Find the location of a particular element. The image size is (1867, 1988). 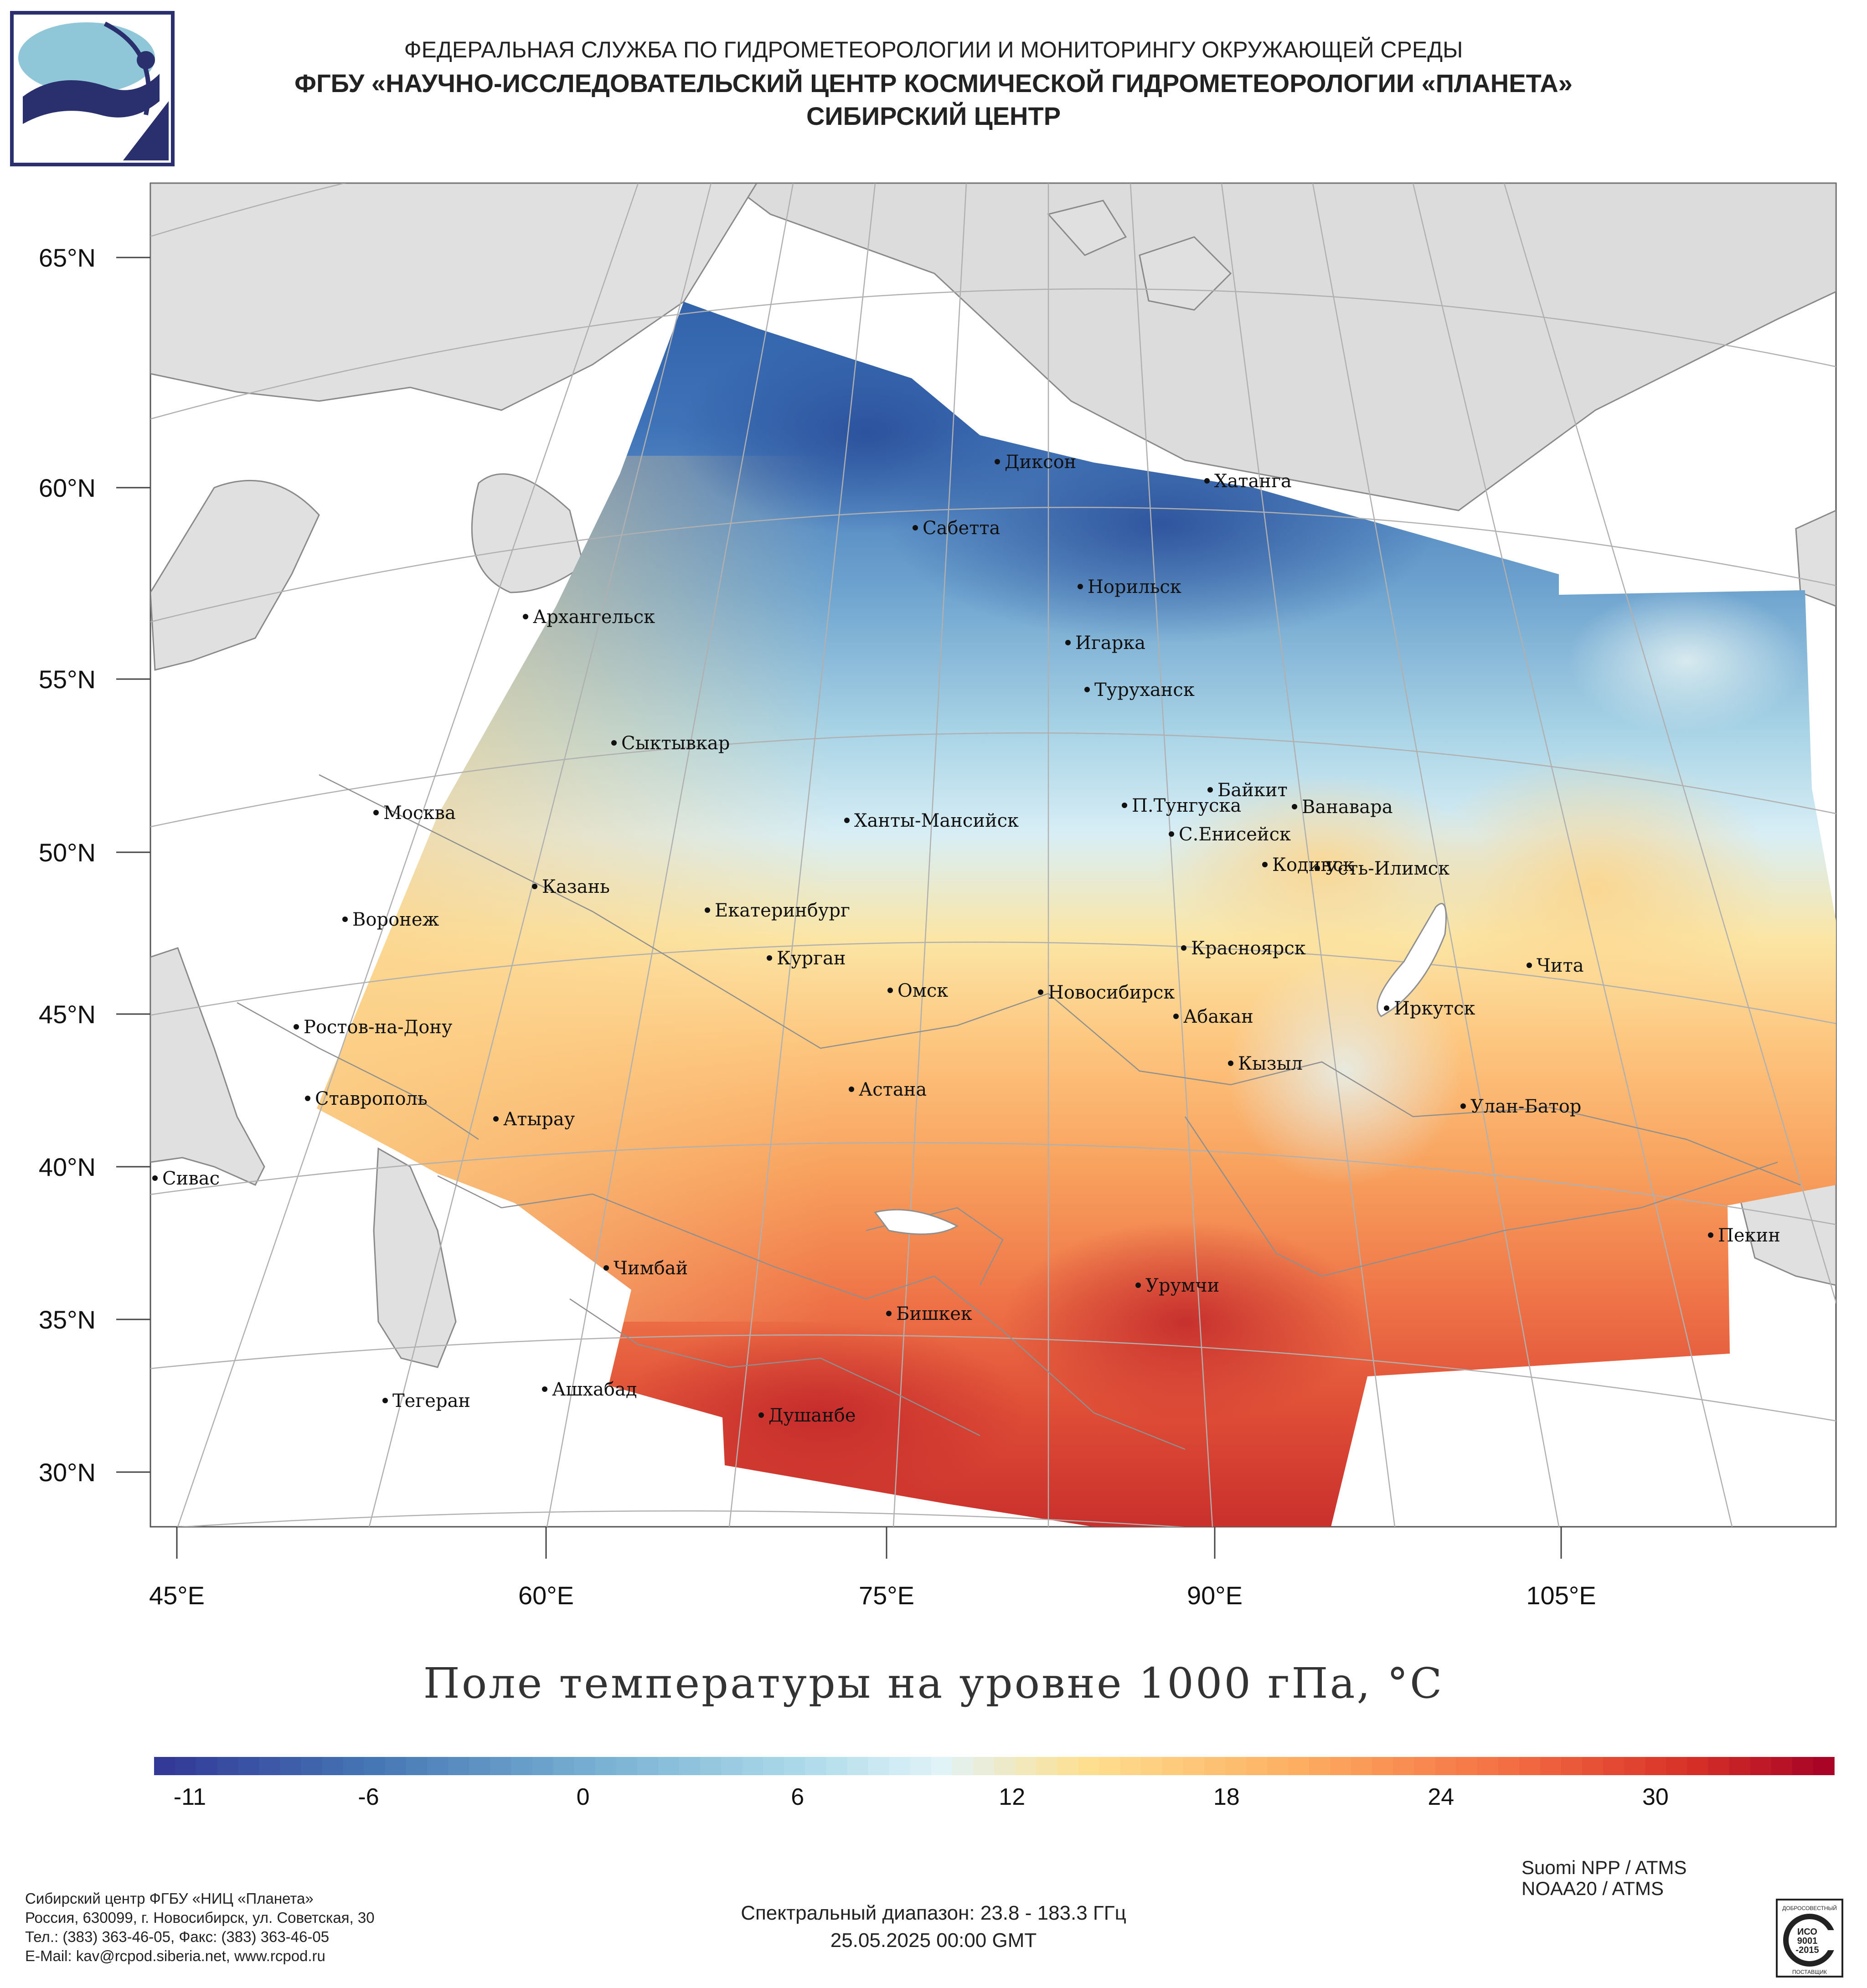

city-label: Диксон is located at coordinates (1040, 463).